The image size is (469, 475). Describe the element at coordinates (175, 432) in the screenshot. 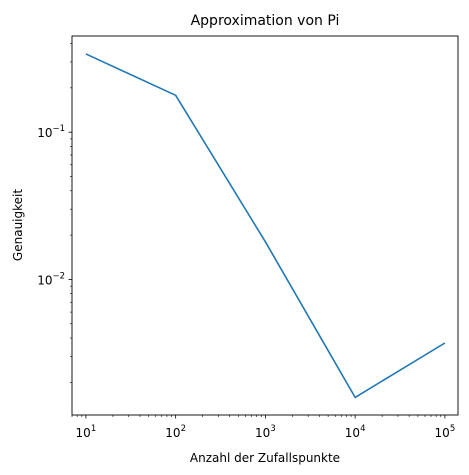

I see `x-tick-label: 10²` at that location.